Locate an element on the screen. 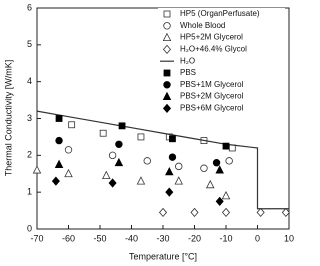  legend-label: PBS+2M Glycerol is located at coordinates (212, 96).